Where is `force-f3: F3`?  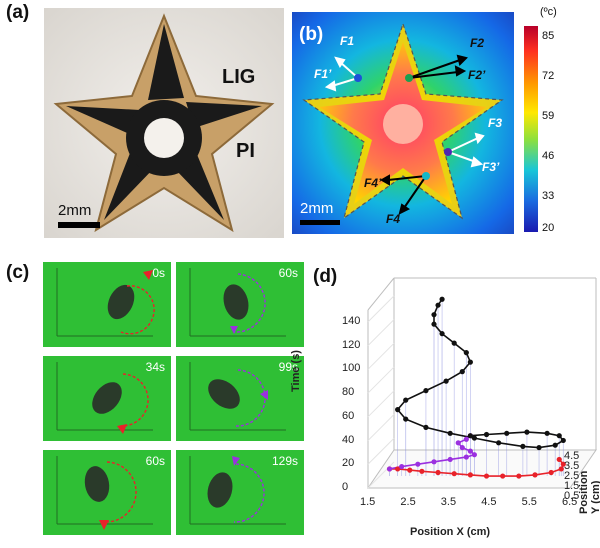
force-f3: F3 is located at coordinates (495, 123).